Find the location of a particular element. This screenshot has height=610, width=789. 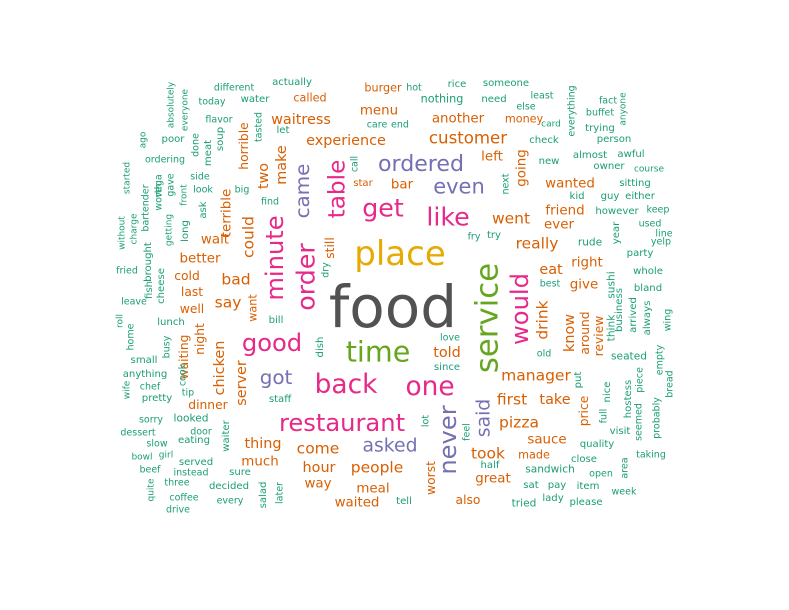

word-came: came is located at coordinates (303, 191).